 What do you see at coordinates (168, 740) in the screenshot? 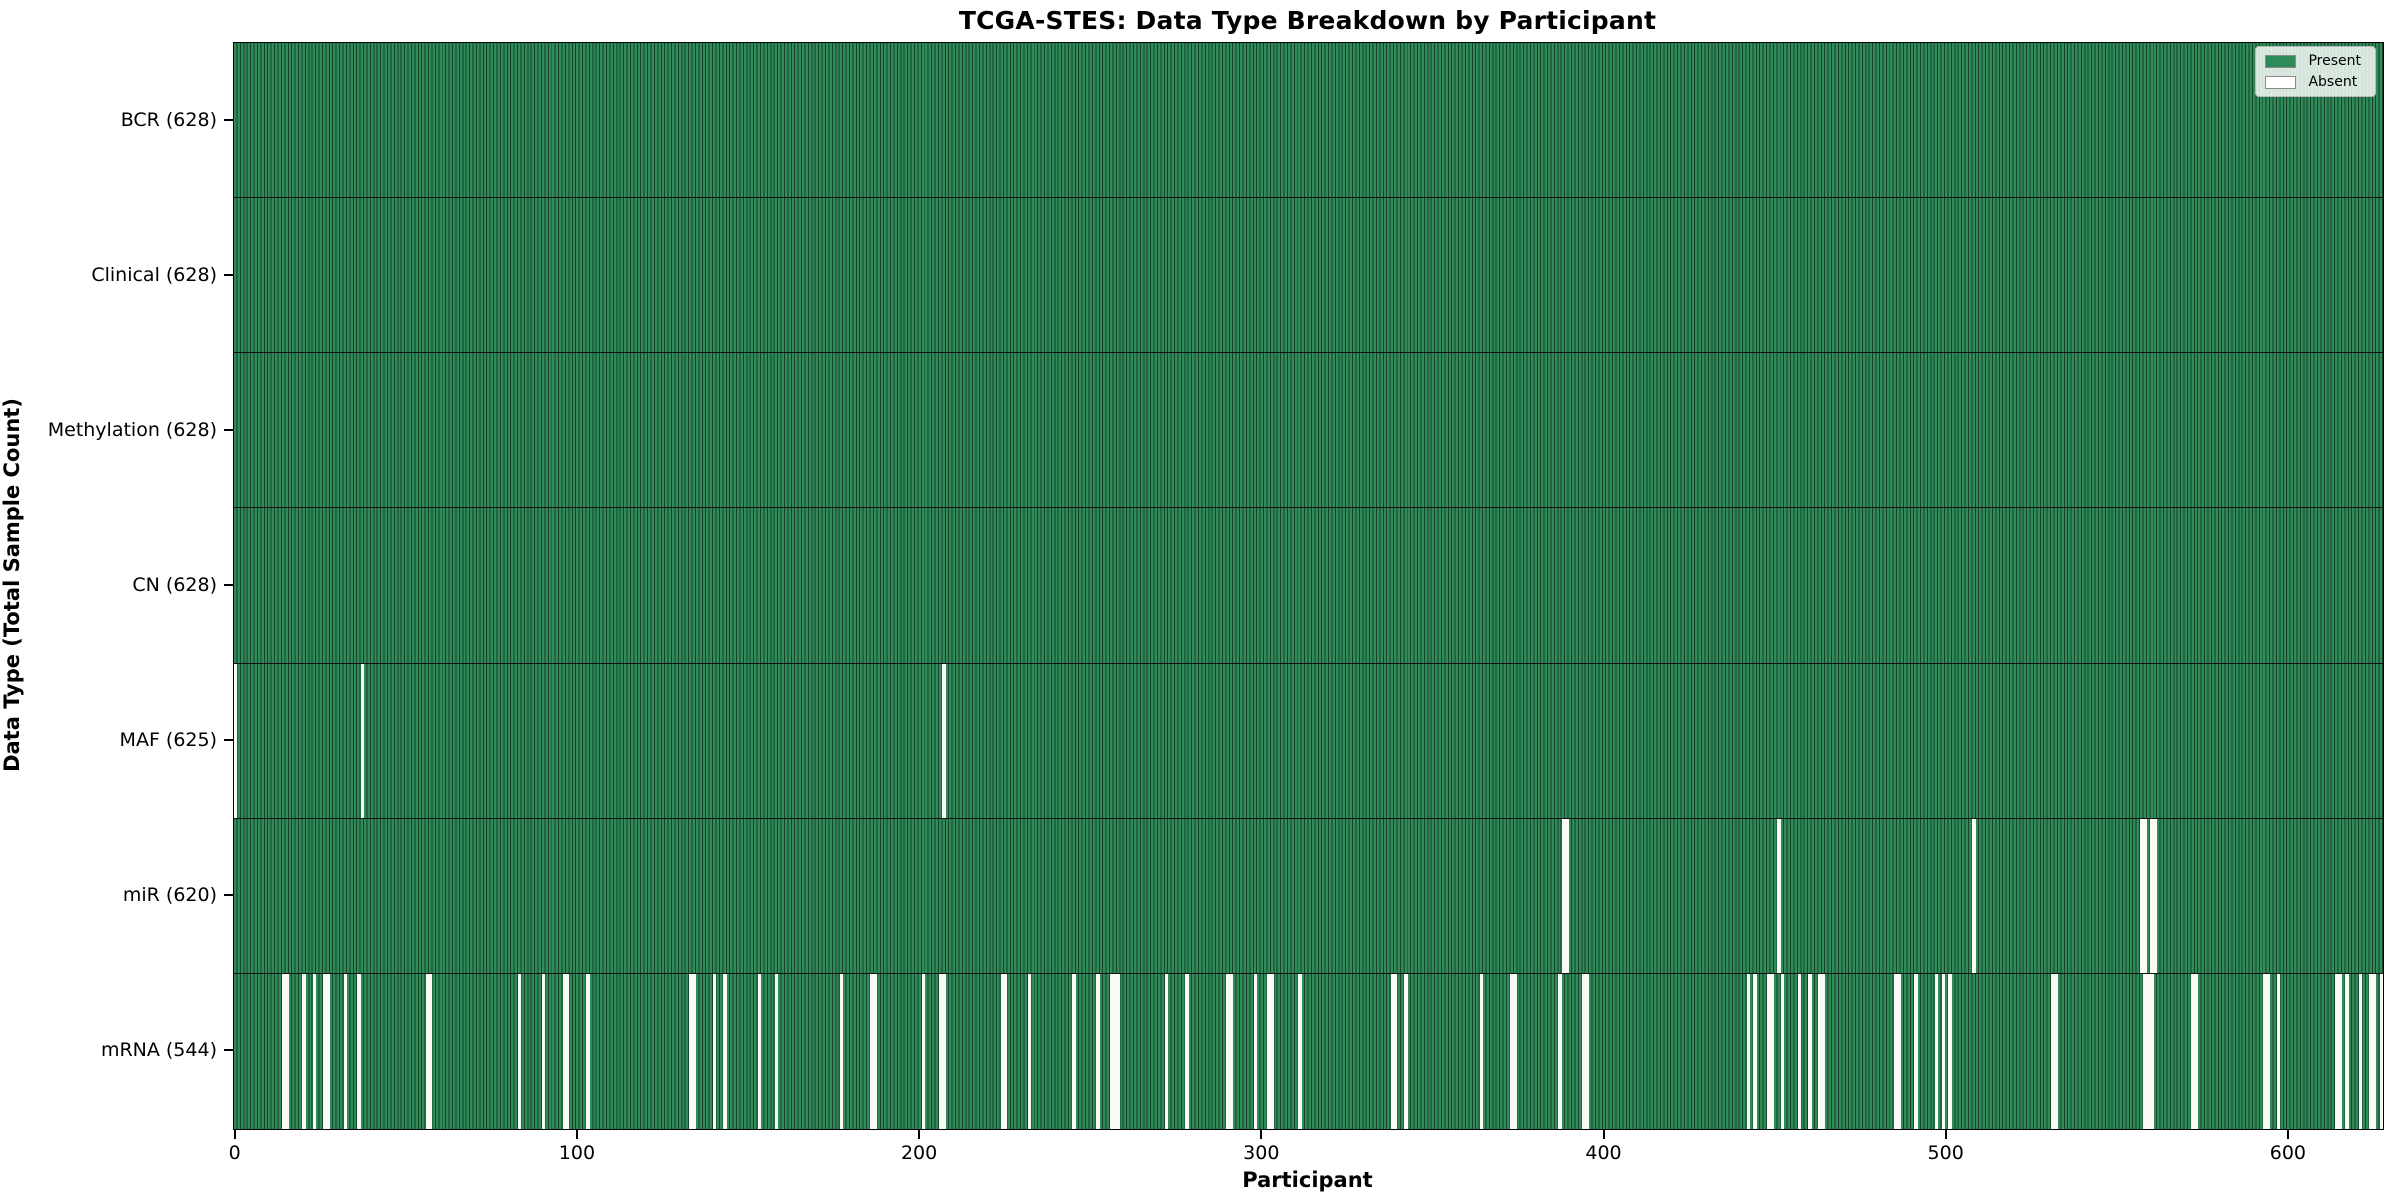
I see `ytick-label-maf: MAF (625)` at bounding box center [168, 740].